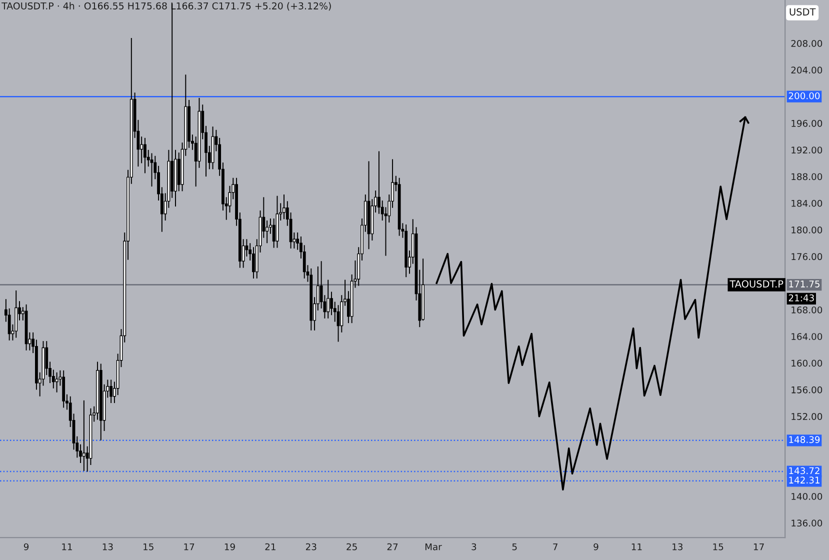  I want to click on x-tick-label: 5, so click(514, 546).